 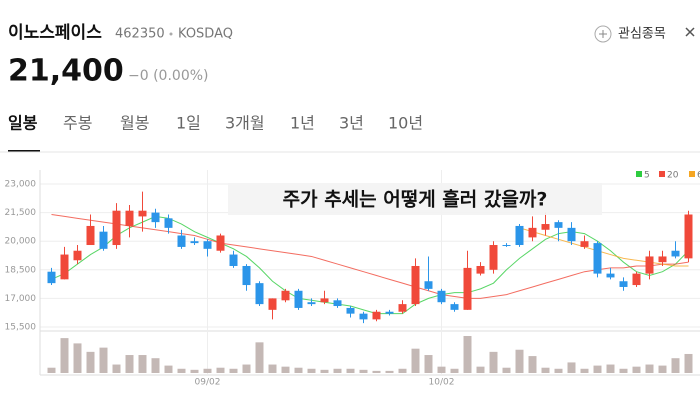 I want to click on tab: 월봉, so click(x=134, y=123).